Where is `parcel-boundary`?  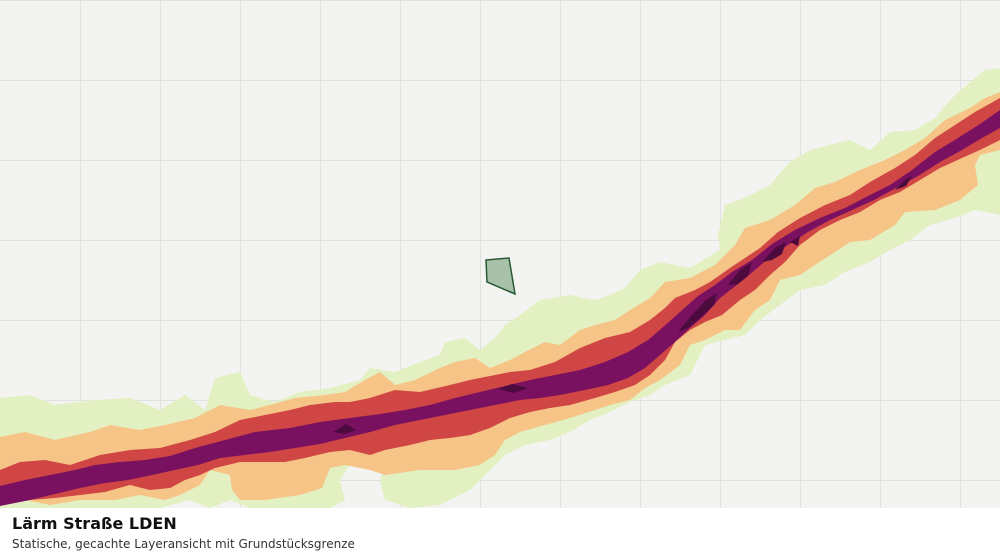
parcel-boundary is located at coordinates (500, 276).